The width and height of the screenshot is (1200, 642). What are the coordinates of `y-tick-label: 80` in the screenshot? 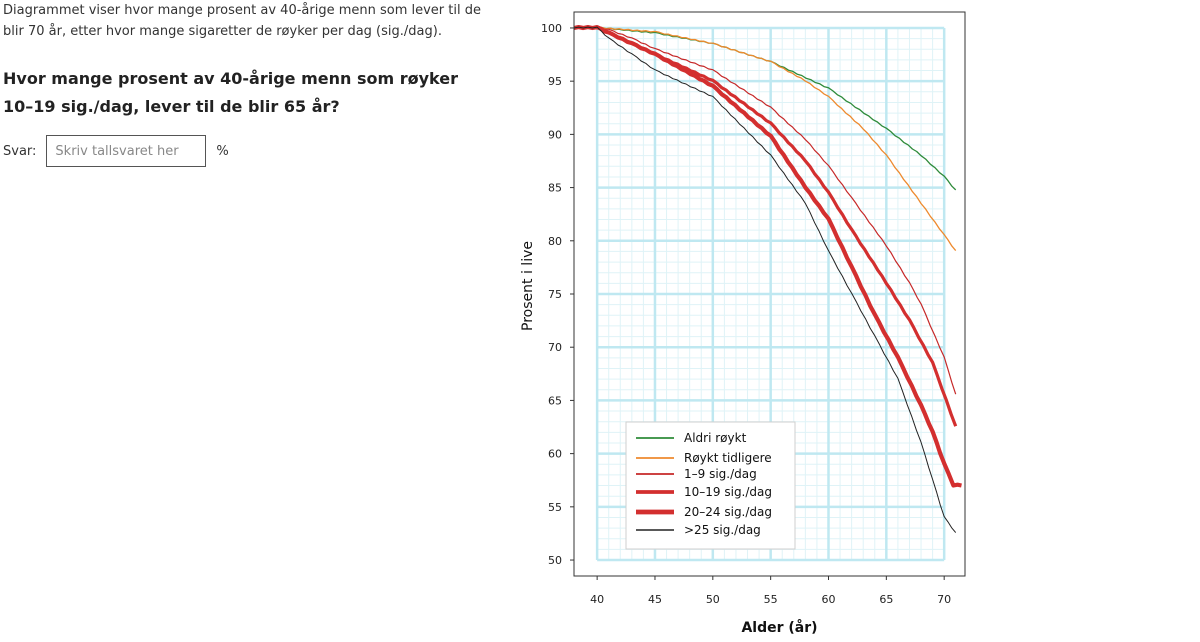 It's located at (555, 241).